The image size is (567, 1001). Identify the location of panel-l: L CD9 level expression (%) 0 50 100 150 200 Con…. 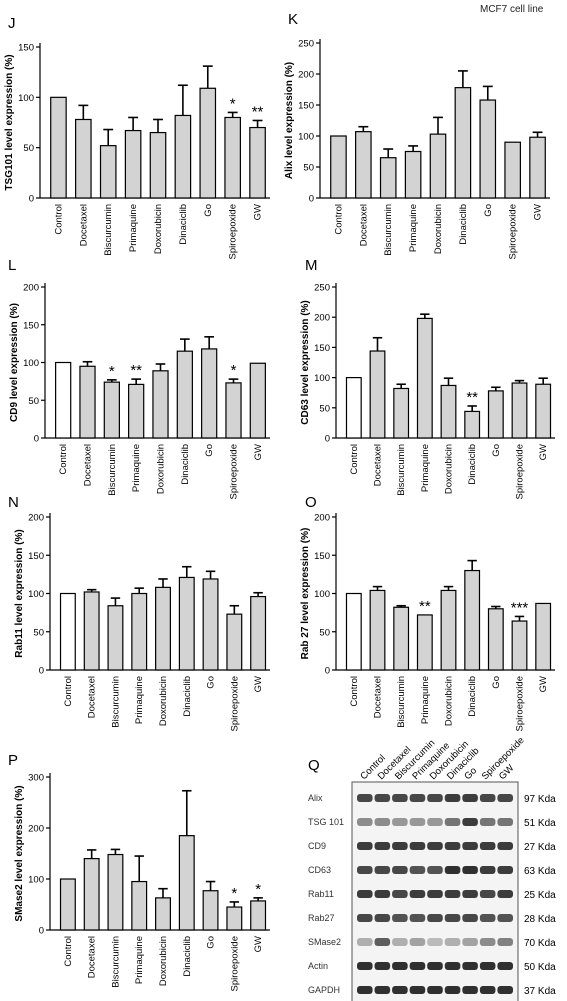
(139, 378).